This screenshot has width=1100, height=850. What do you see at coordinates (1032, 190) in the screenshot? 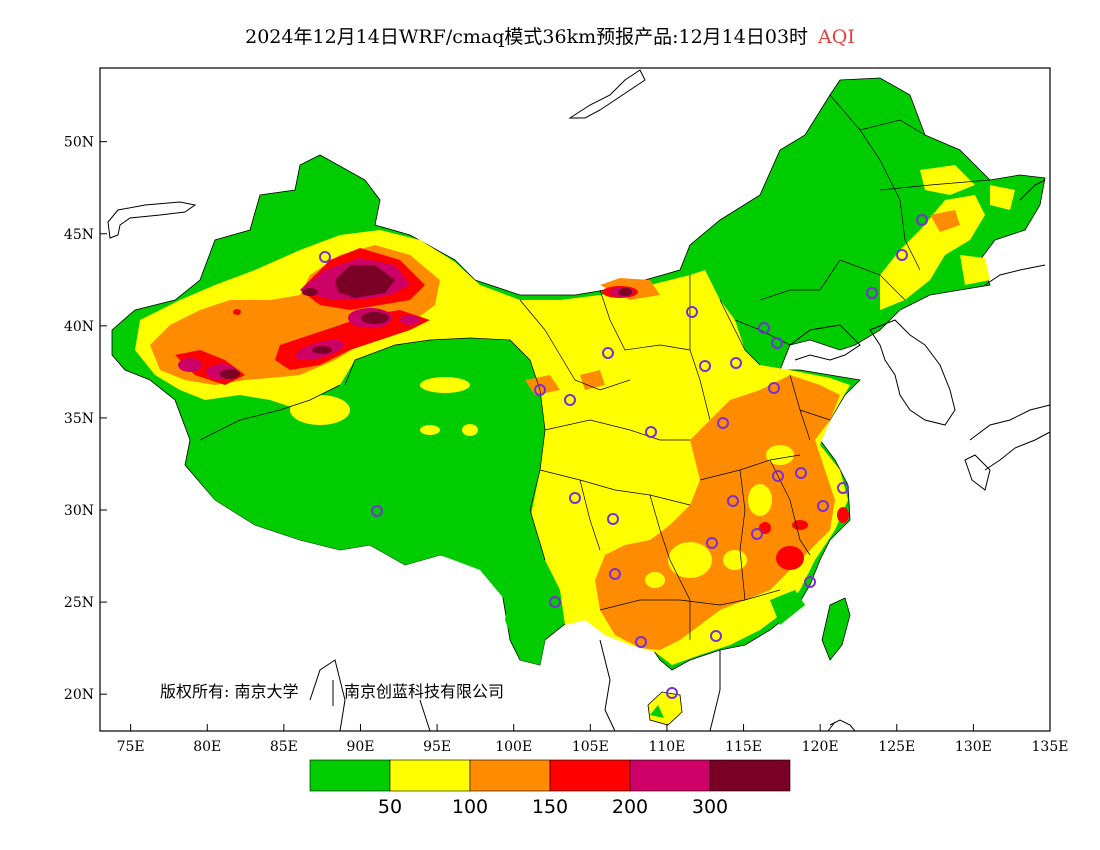
I see `sakhalin-outline` at bounding box center [1032, 190].